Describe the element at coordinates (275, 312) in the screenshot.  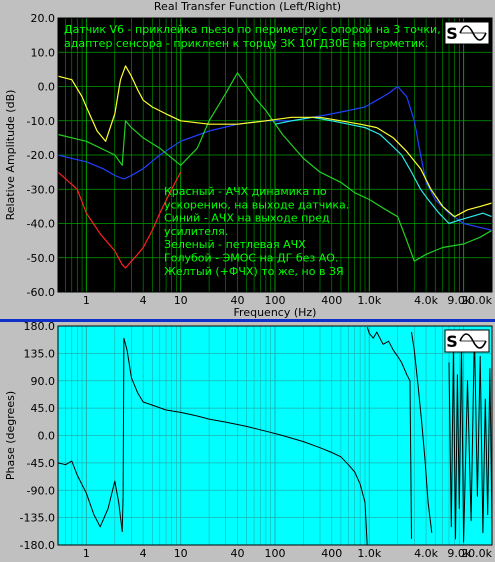
I see `x-axis-label: Frequency (Hz)` at that location.